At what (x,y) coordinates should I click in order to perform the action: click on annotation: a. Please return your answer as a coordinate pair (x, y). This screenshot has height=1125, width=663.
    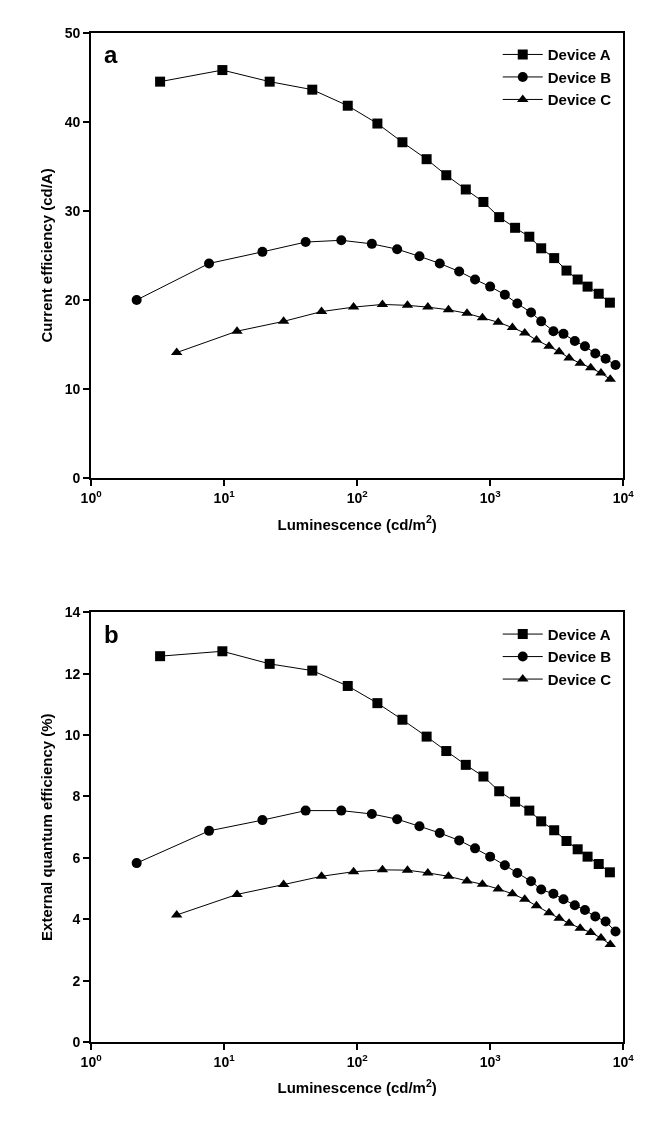
    Looking at the image, I should click on (111, 54).